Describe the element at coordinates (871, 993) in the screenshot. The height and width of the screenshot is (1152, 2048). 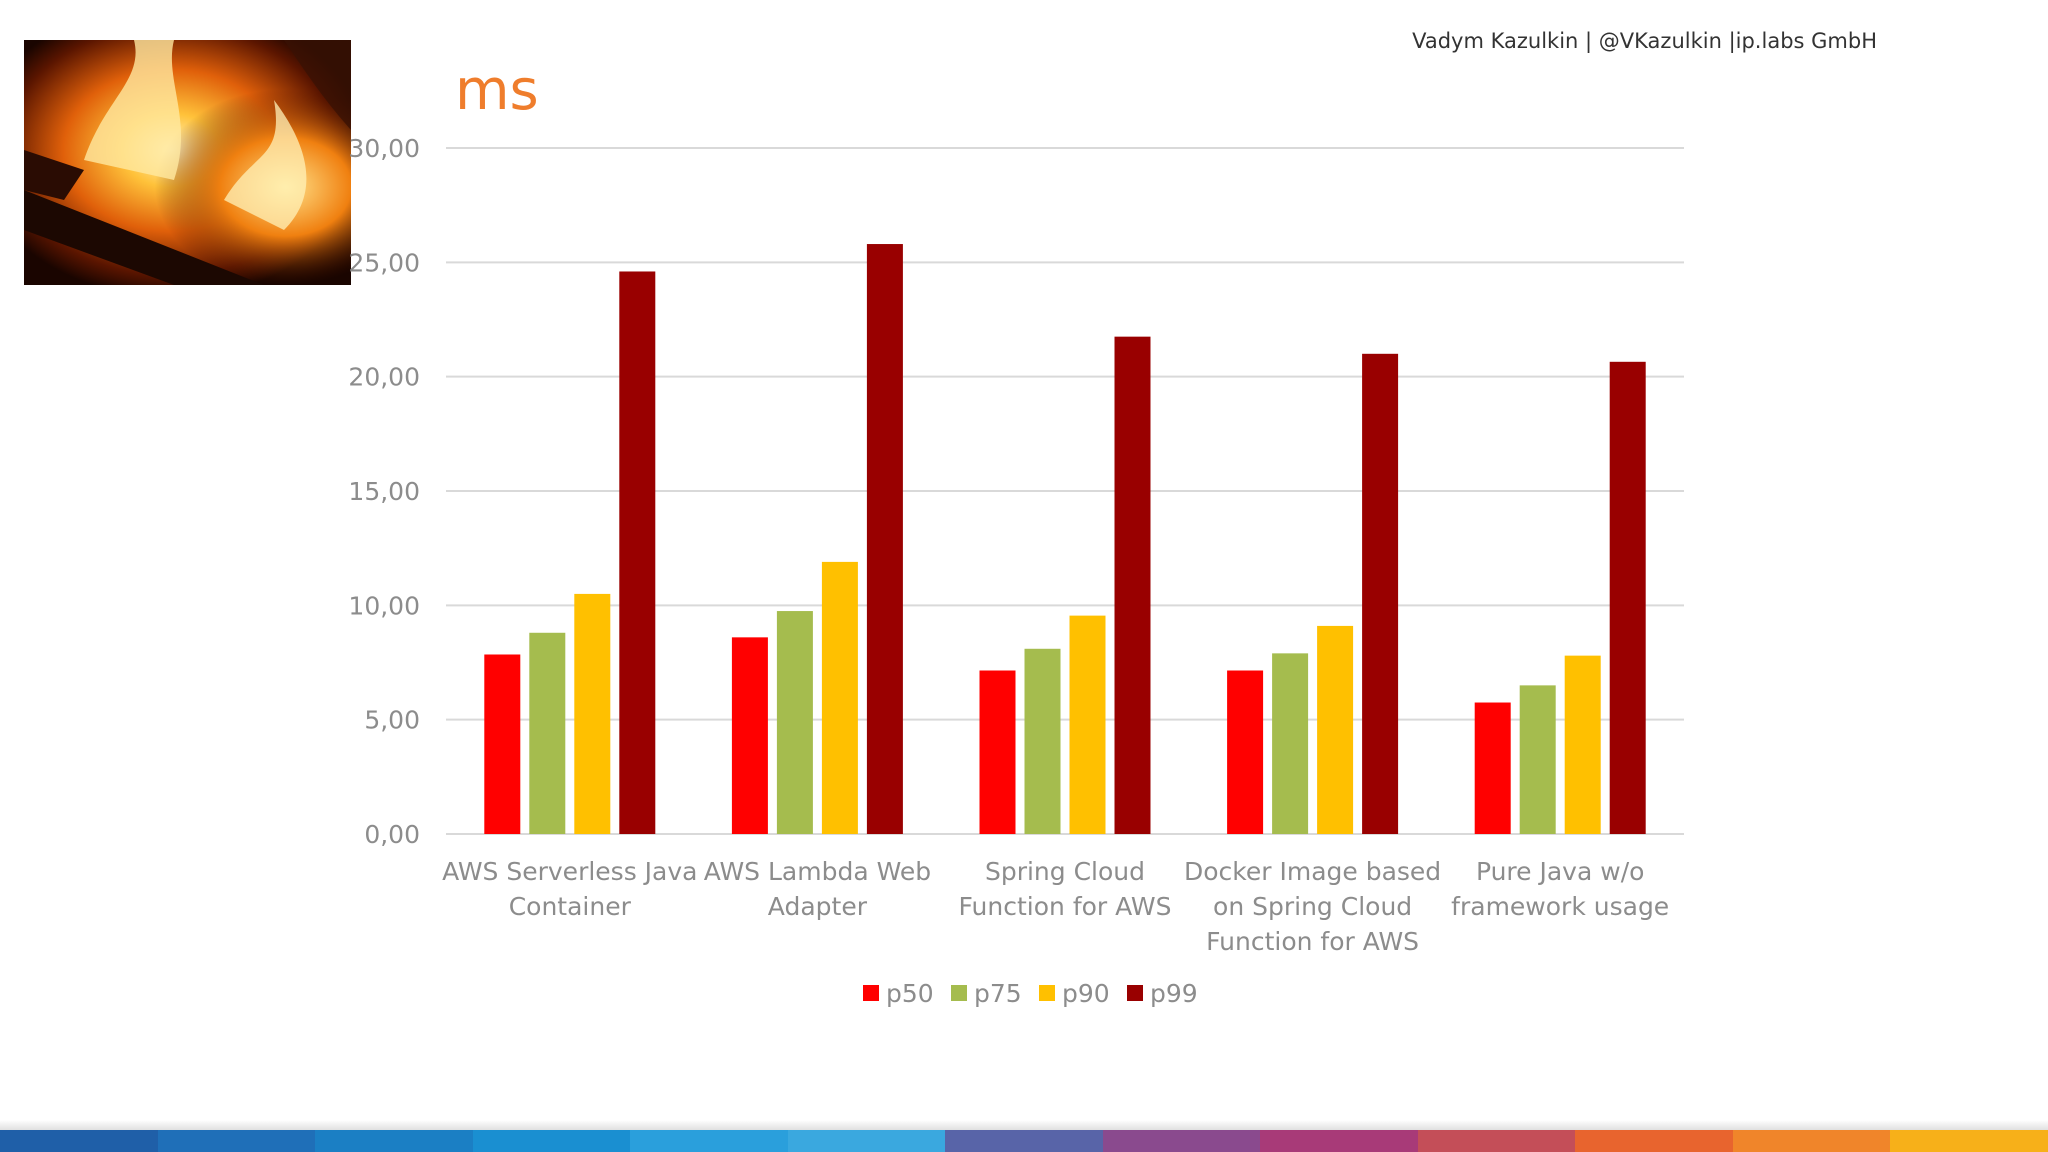
I see `legend-swatch-p50` at that location.